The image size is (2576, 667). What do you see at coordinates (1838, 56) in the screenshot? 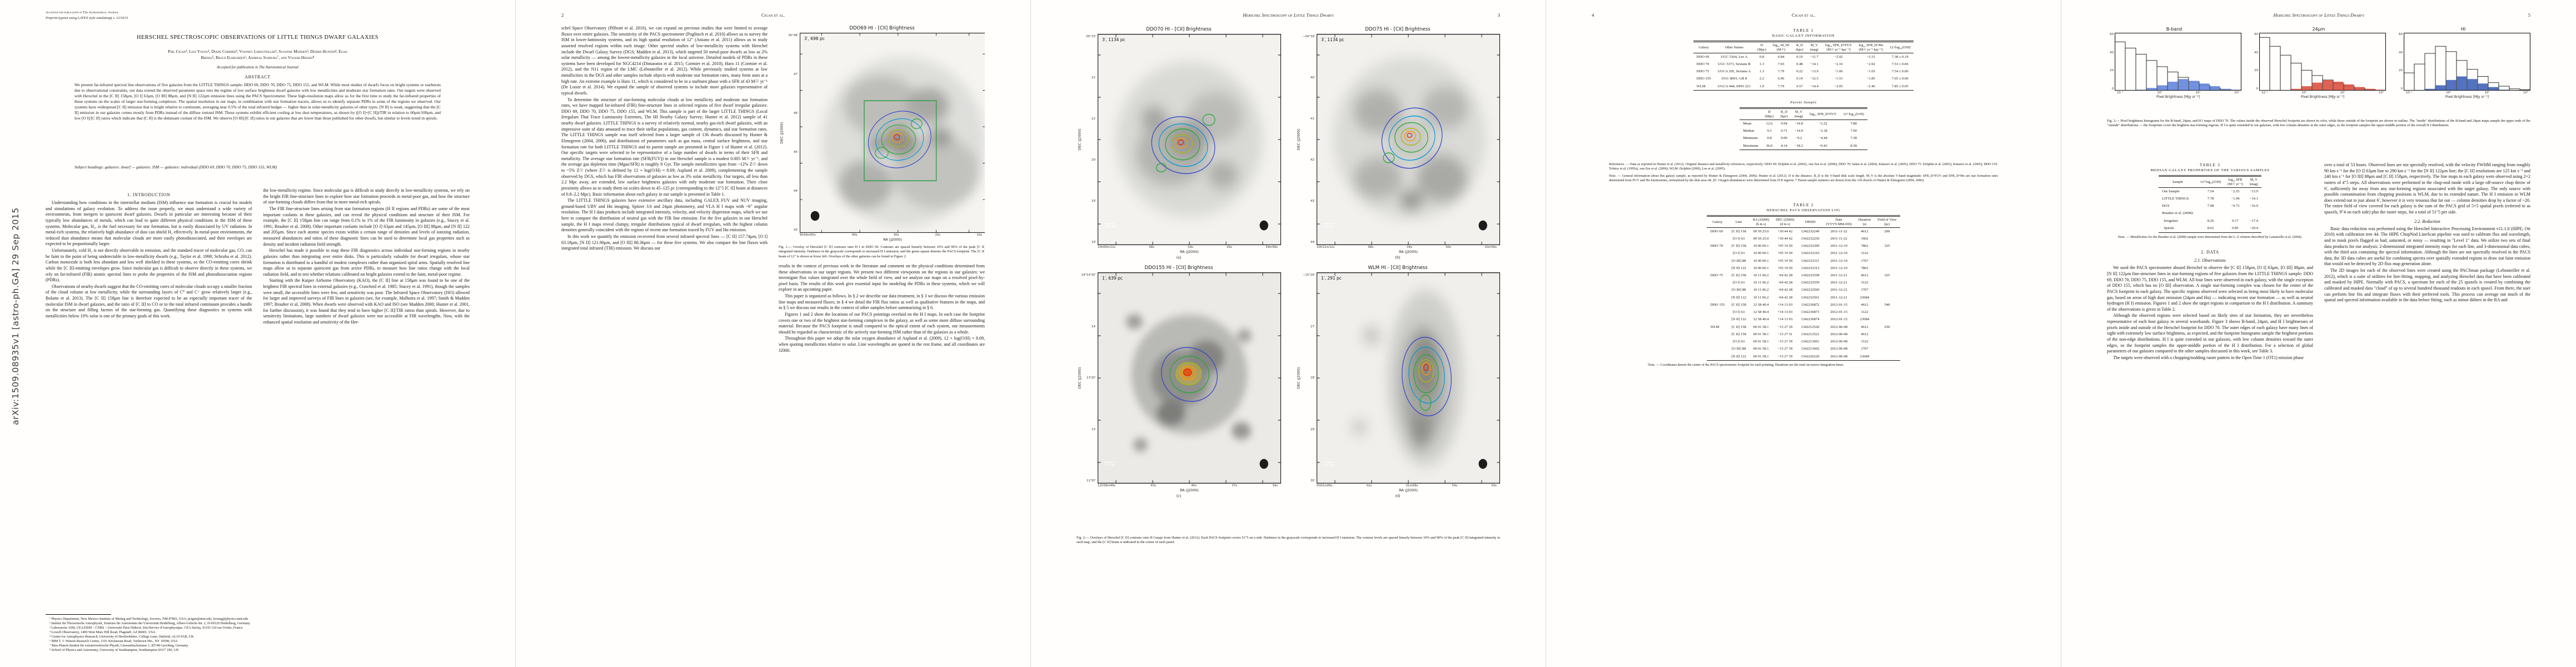
I see `table-cell: −2.92` at bounding box center [1838, 56].